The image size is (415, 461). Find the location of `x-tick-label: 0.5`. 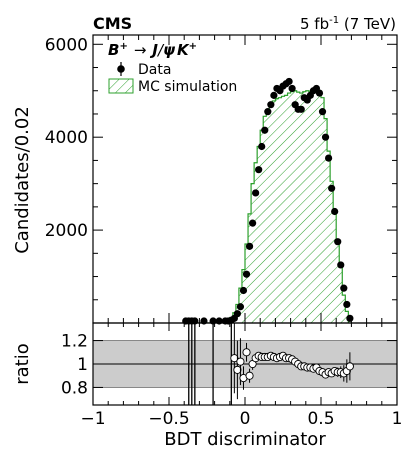

x-tick-label: 0.5 is located at coordinates (320, 419).